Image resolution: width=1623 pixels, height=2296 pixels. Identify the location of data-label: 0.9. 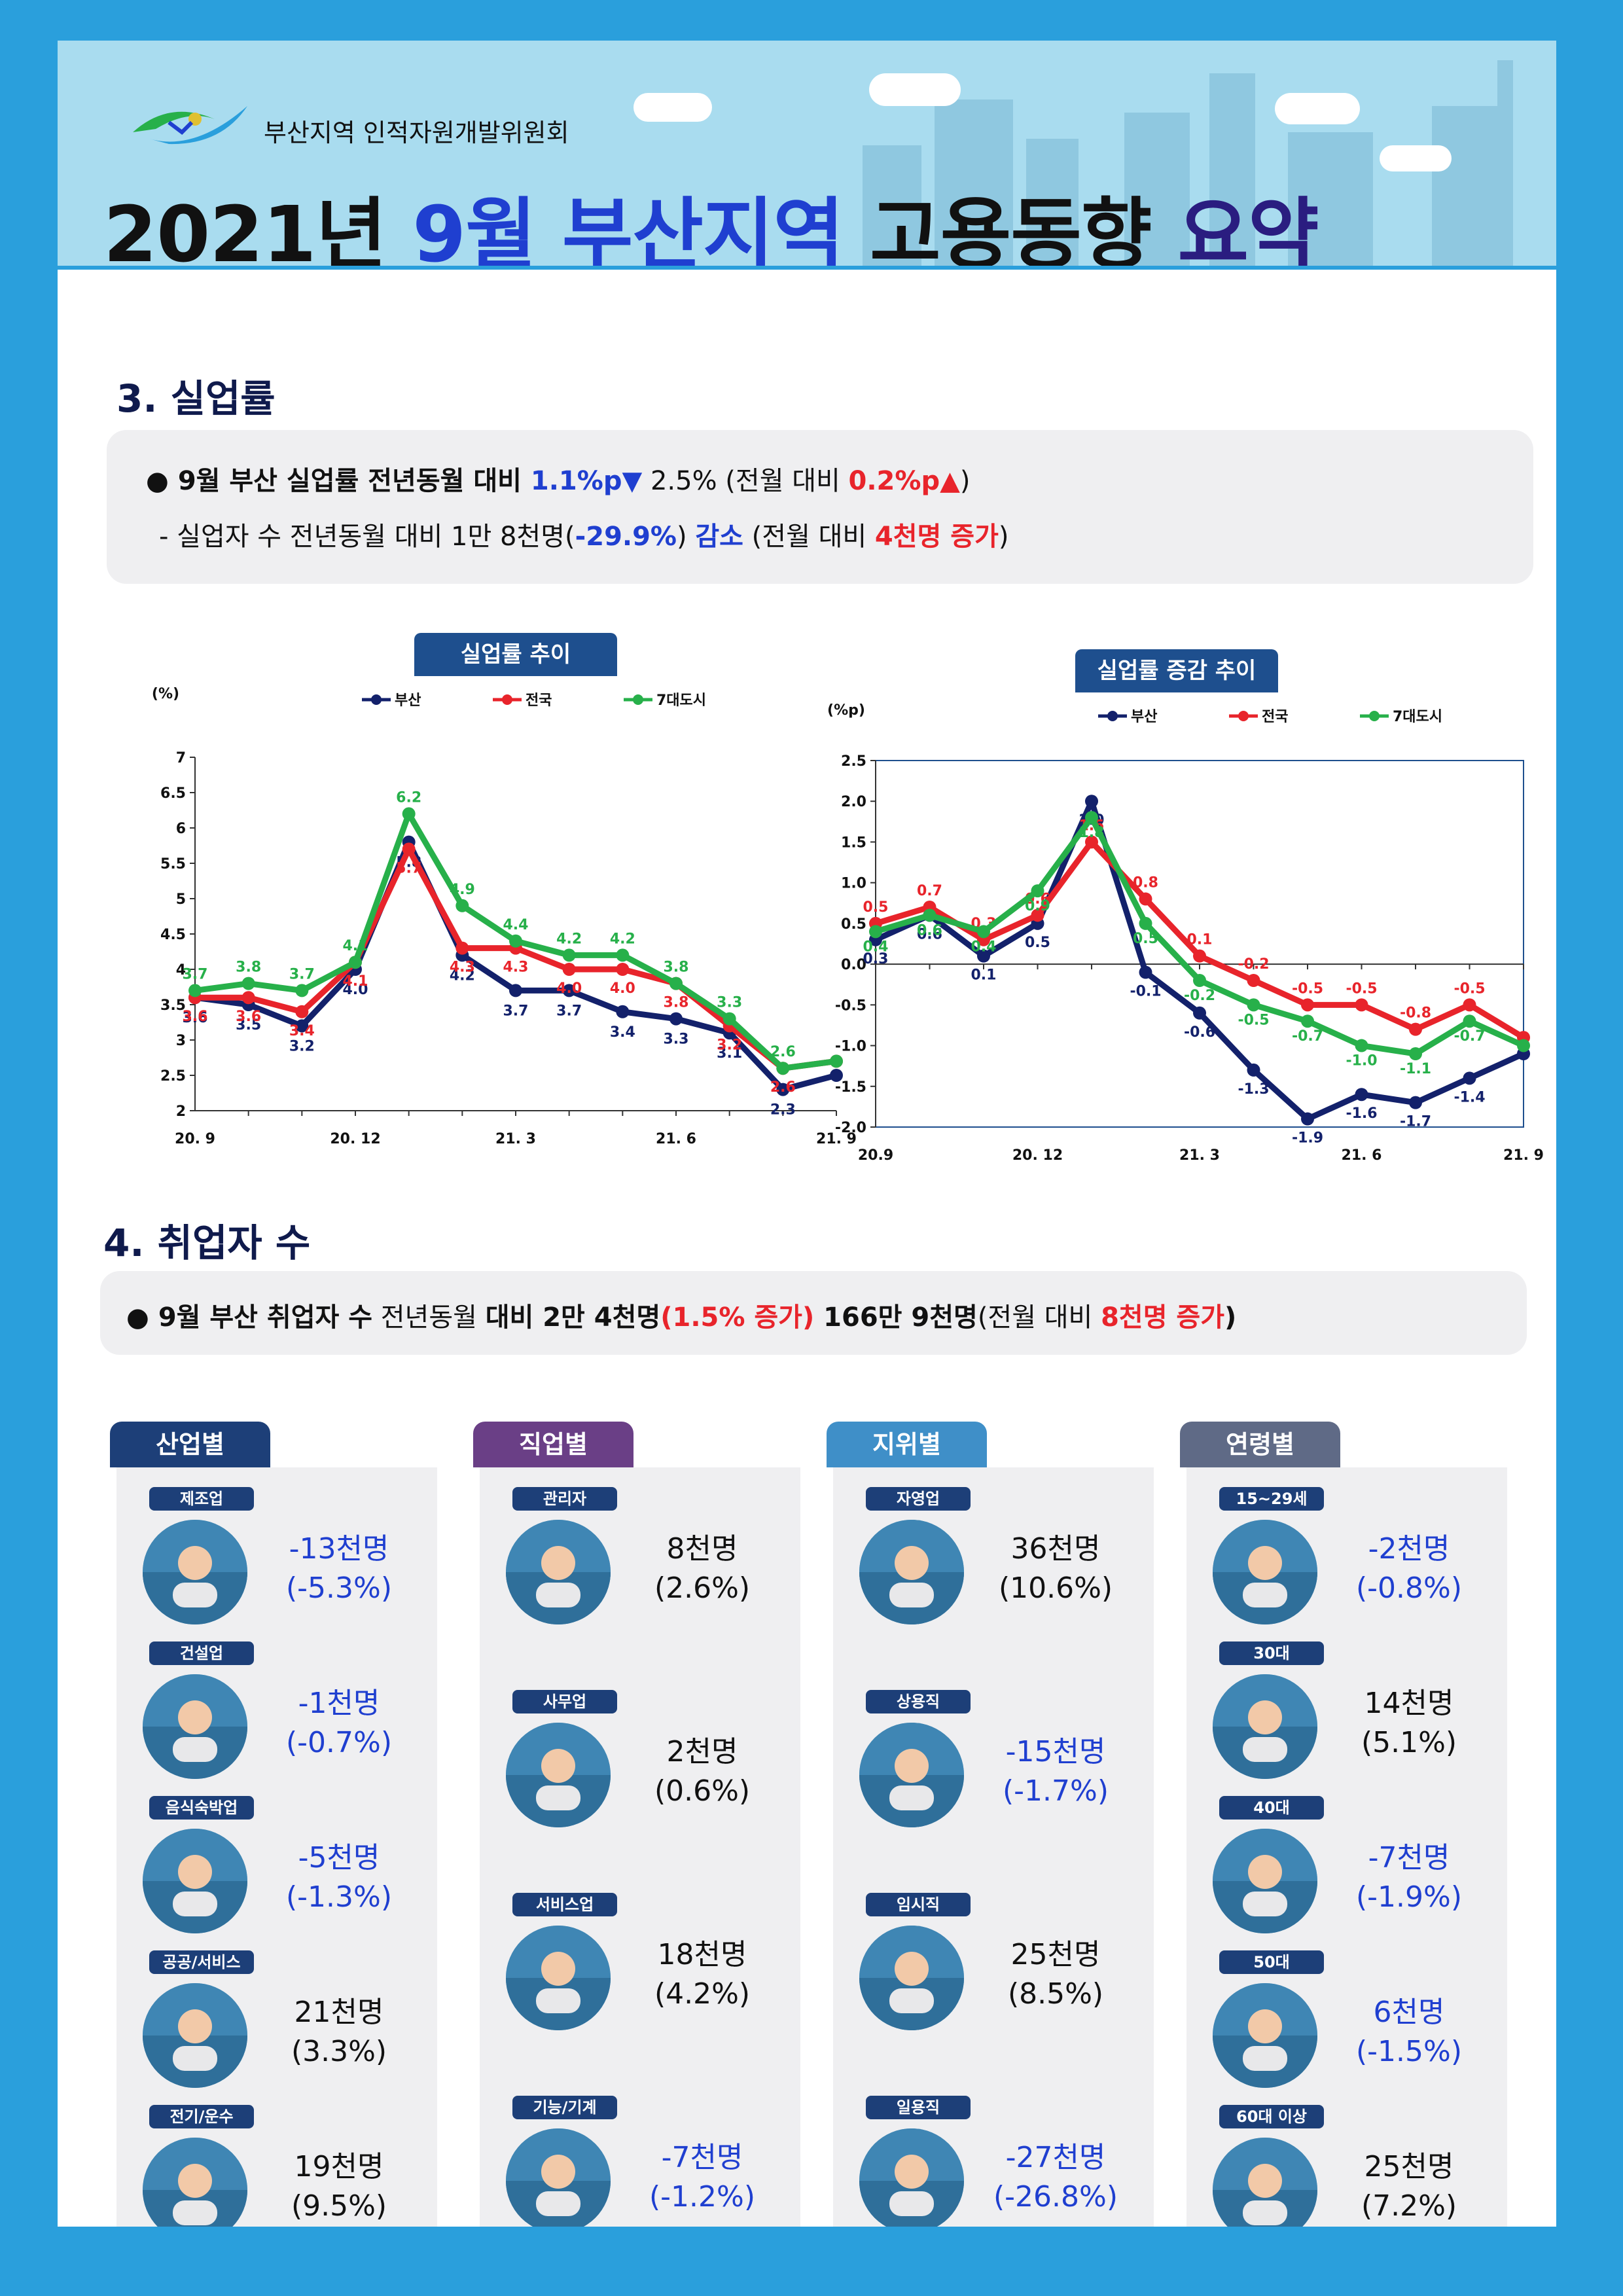
(1037, 906).